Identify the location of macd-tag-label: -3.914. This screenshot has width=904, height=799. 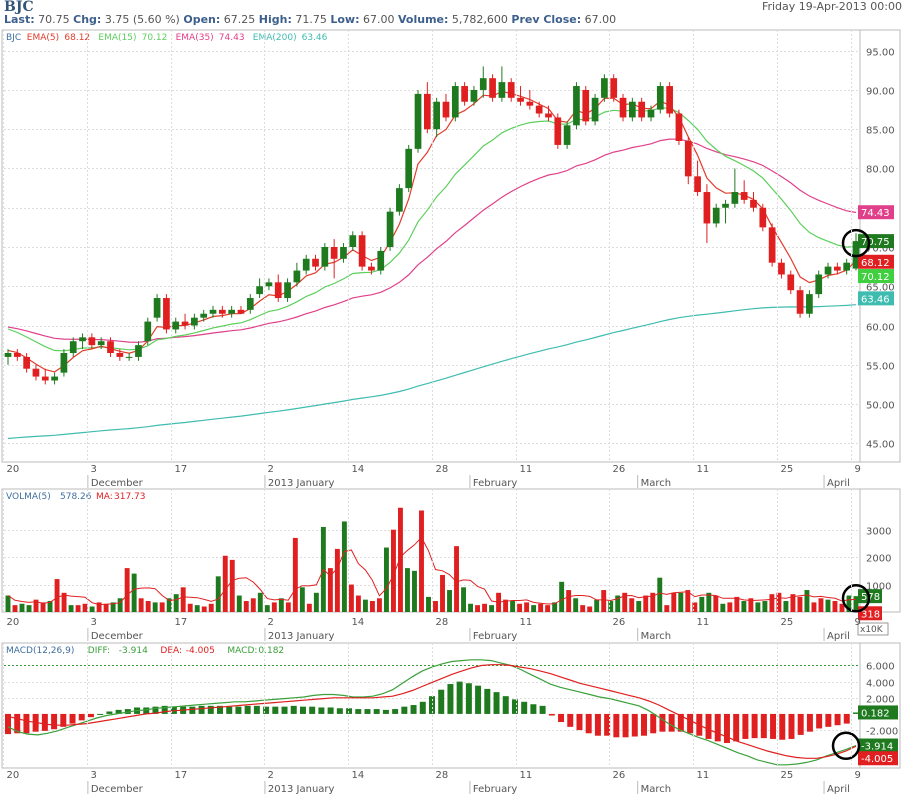
(877, 747).